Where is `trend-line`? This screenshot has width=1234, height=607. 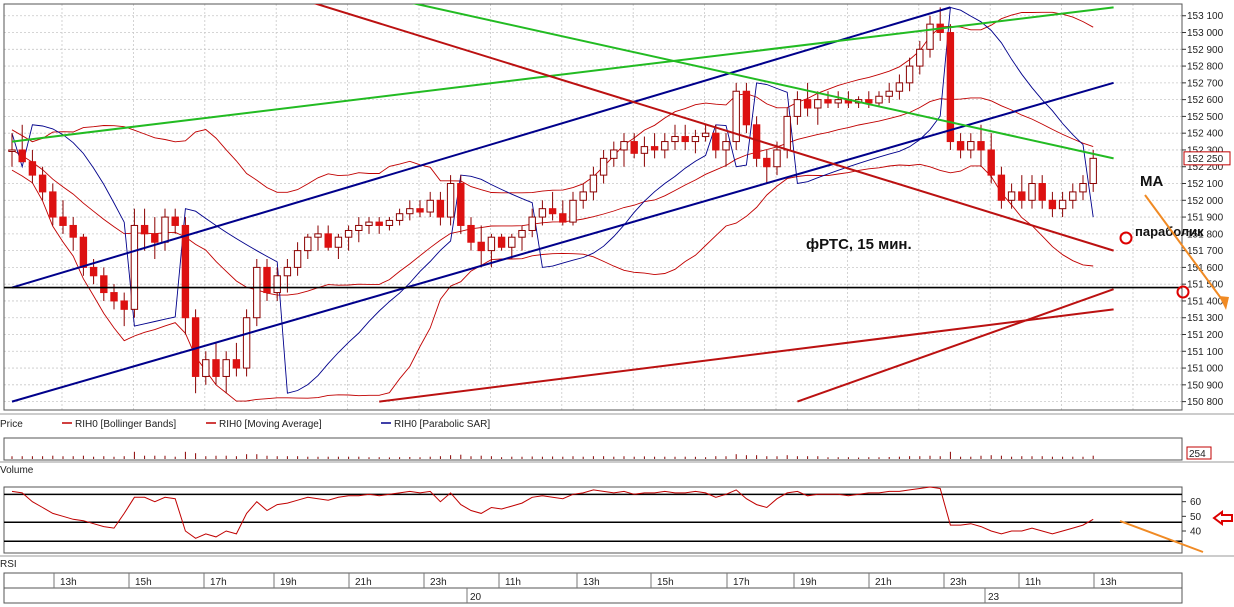
trend-line is located at coordinates (762, 82).